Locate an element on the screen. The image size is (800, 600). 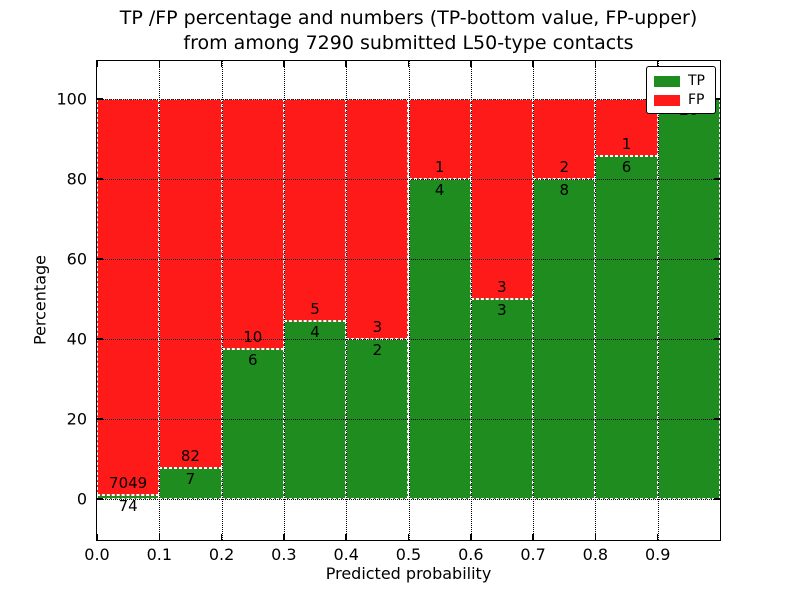
x-tick-label-0.3: 0.3 is located at coordinates (284, 554).